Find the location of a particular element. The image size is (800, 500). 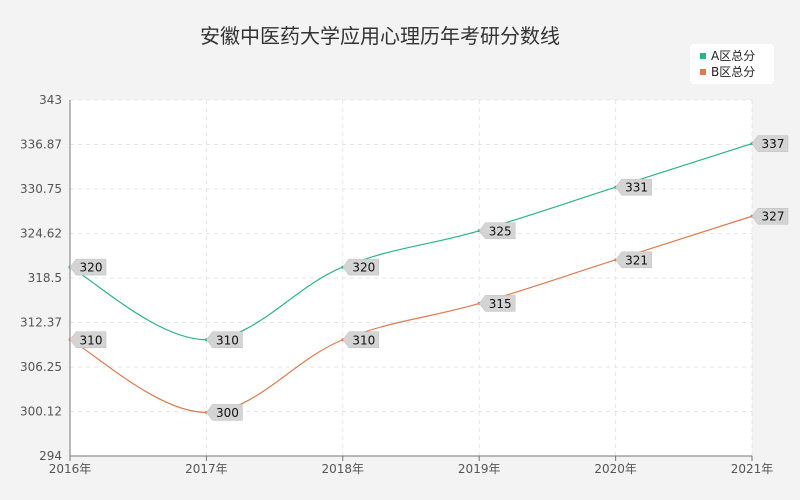

y-tick-label: 300.12 is located at coordinates (41, 412).